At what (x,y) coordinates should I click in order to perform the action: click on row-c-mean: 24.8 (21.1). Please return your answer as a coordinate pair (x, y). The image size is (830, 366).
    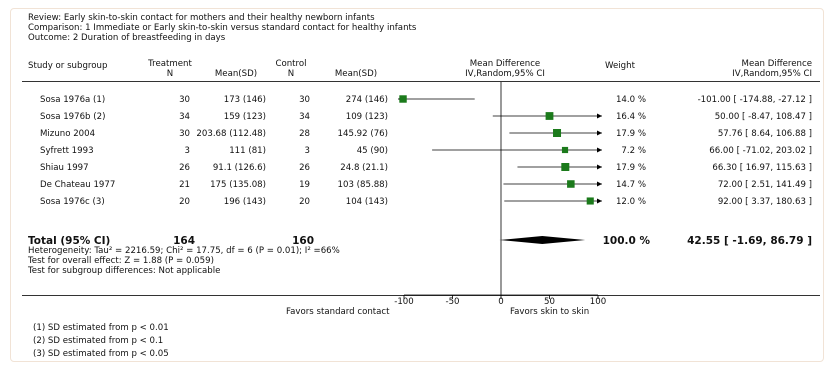
    Looking at the image, I should click on (364, 168).